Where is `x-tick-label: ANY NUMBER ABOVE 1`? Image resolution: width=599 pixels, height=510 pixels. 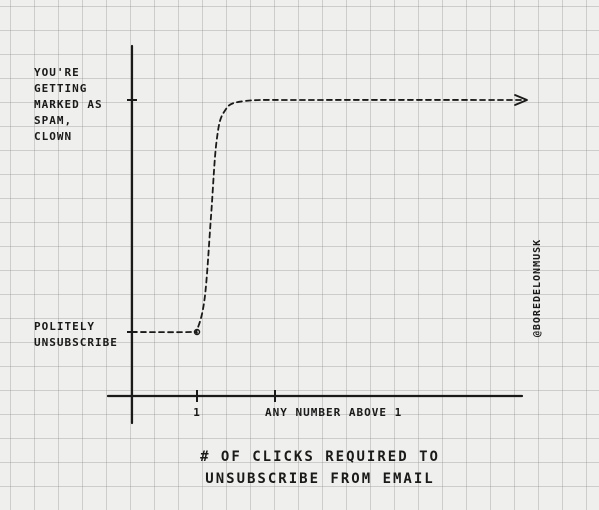
x-tick-label: ANY NUMBER ABOVE 1 is located at coordinates (333, 412).